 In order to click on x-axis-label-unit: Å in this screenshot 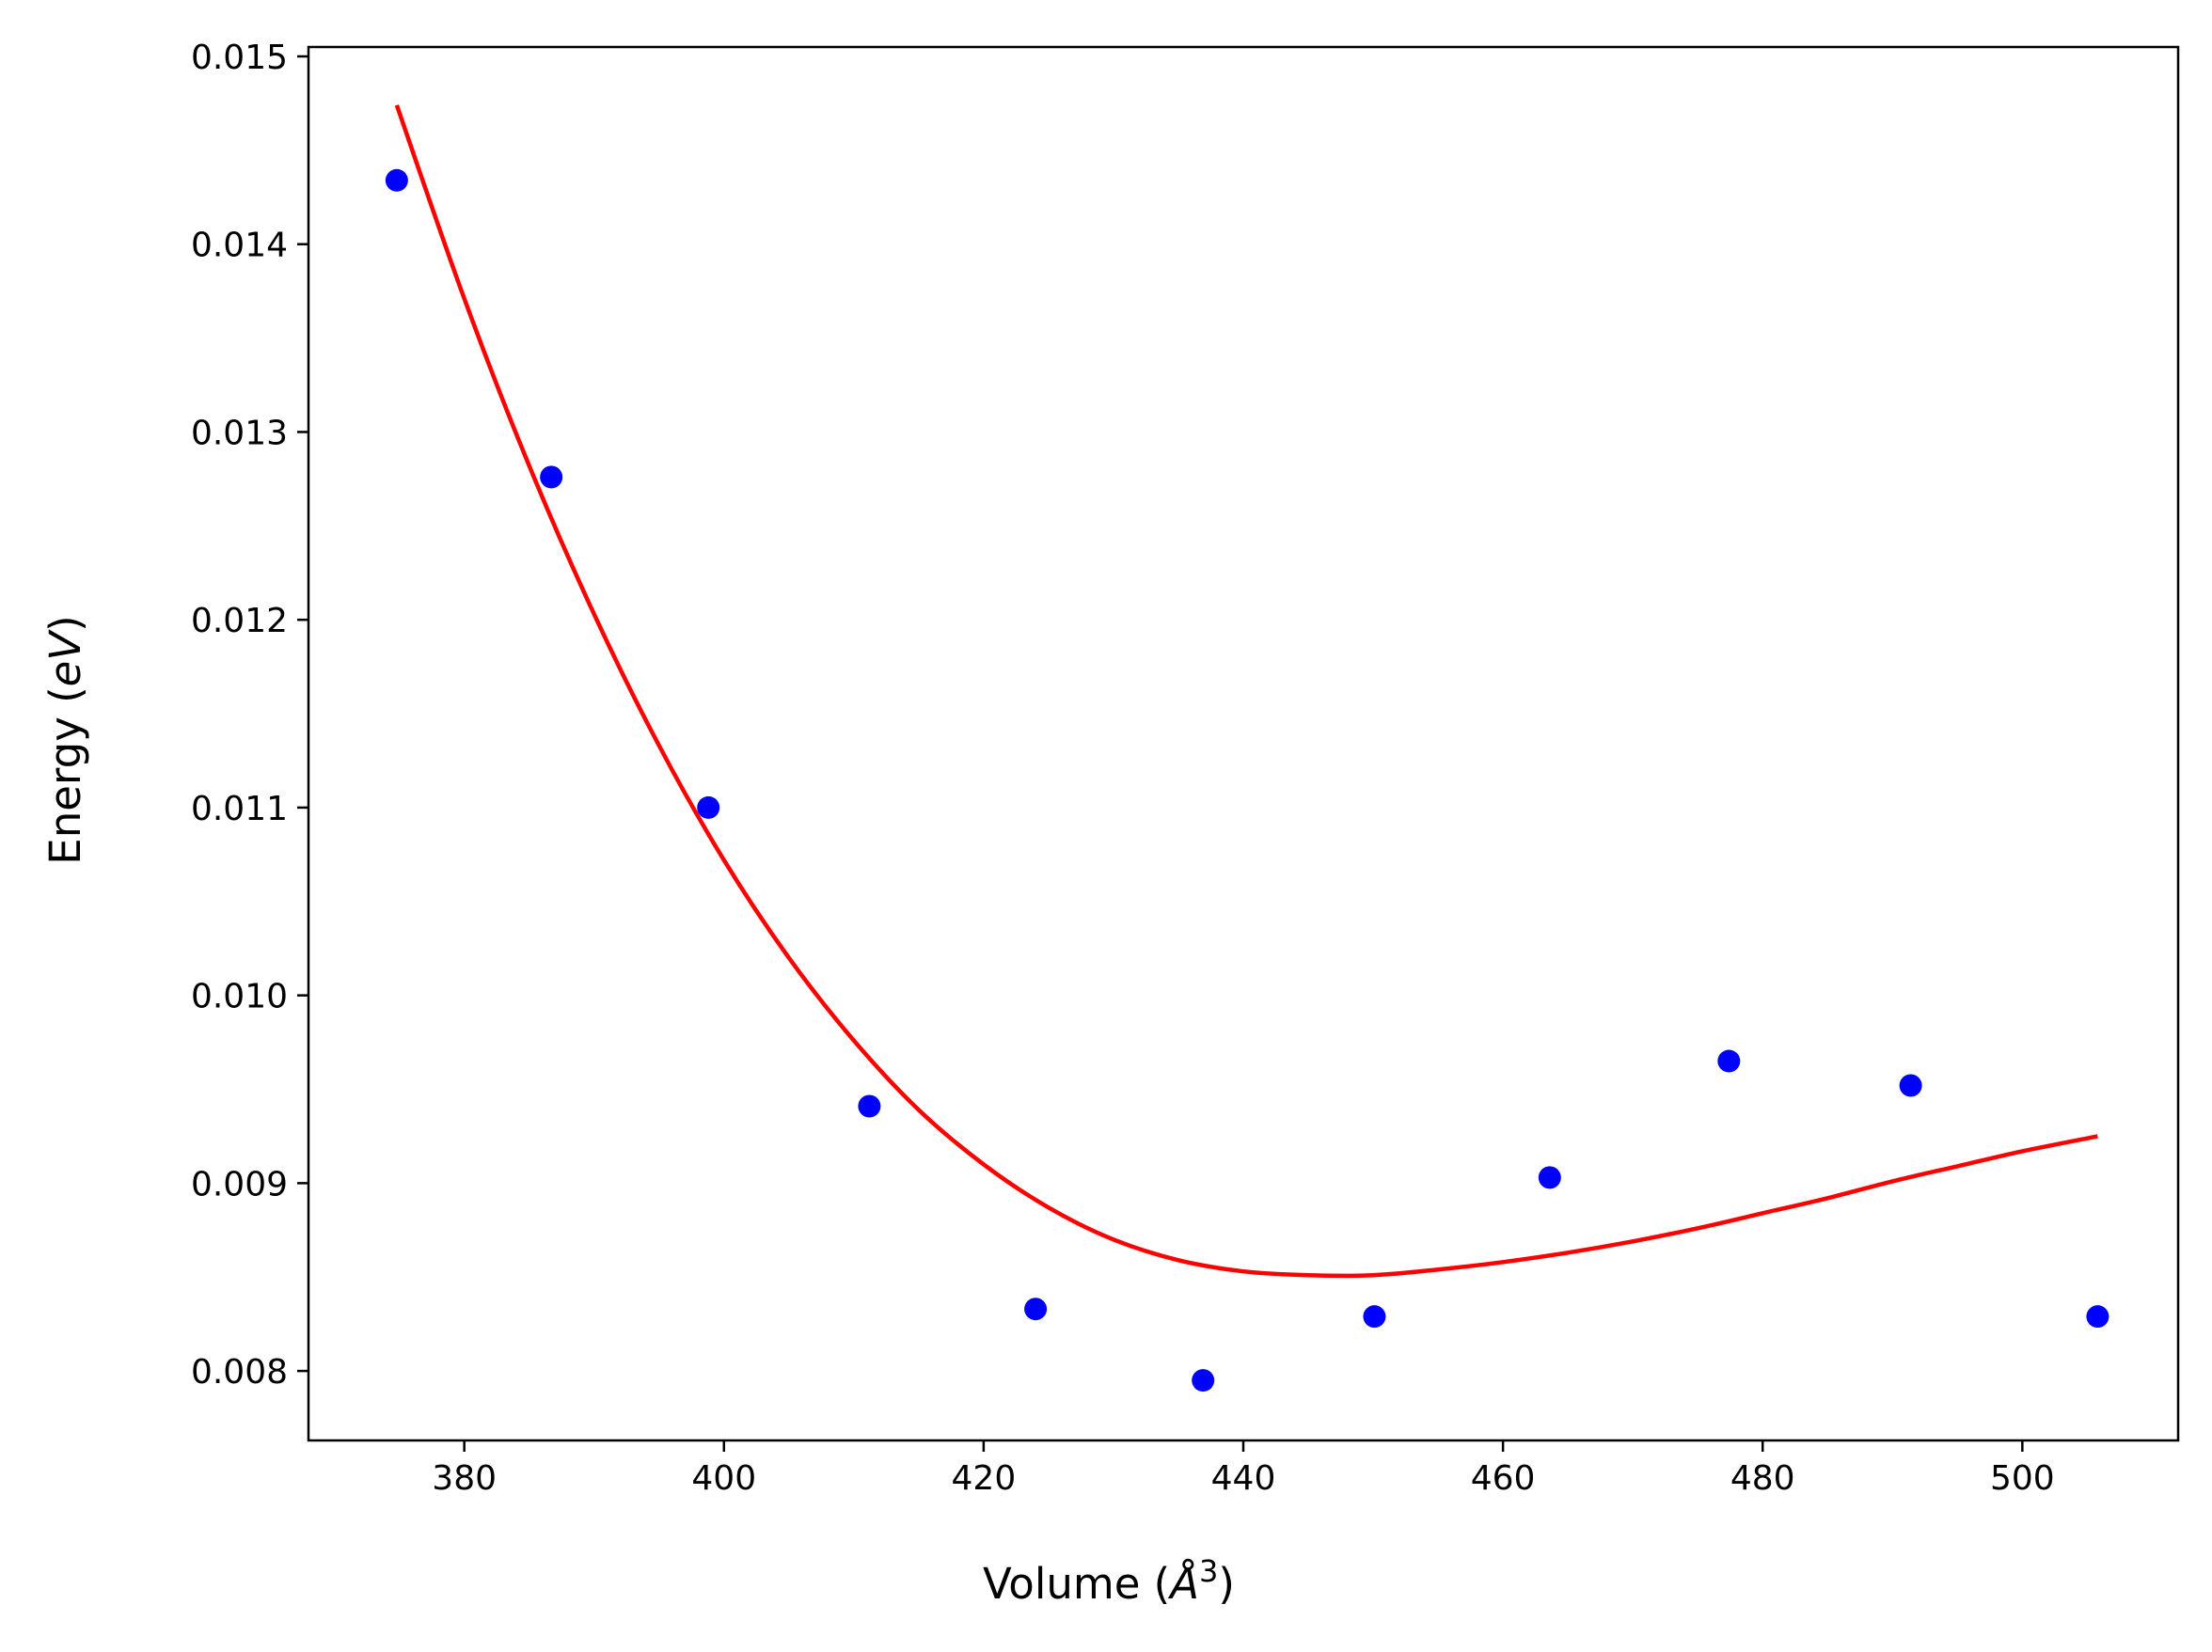, I will do `click(1183, 1584)`.